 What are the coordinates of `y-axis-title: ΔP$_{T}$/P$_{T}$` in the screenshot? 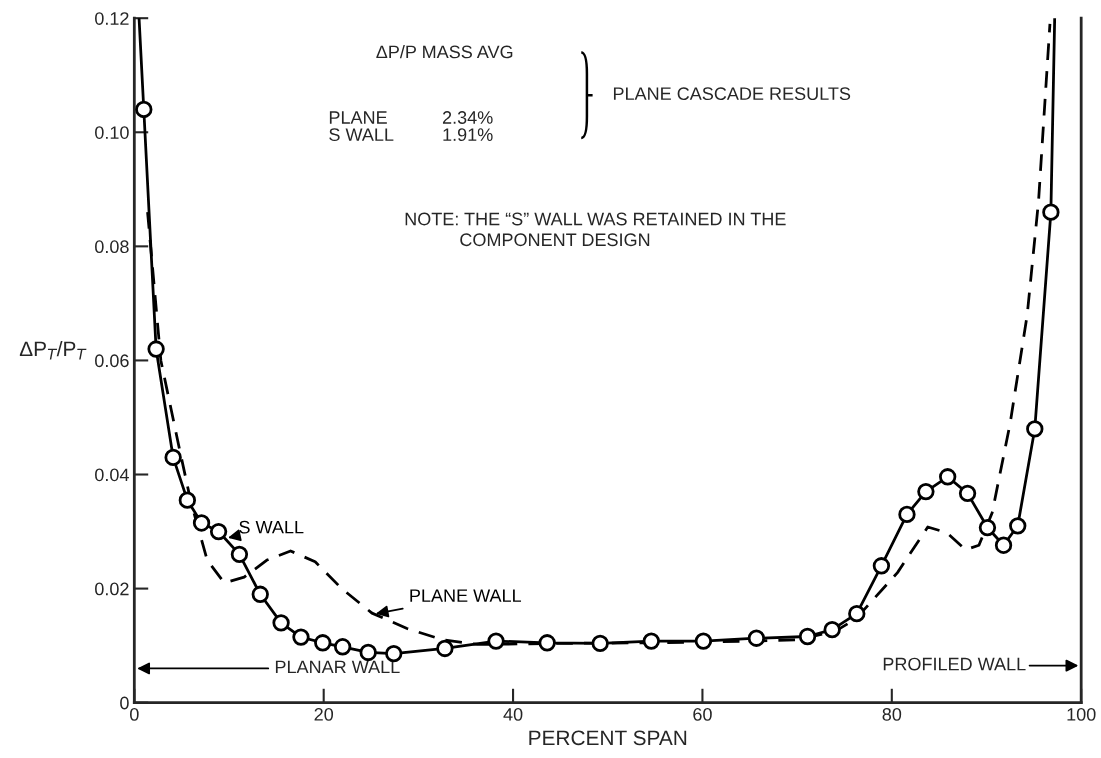 It's located at (53, 350).